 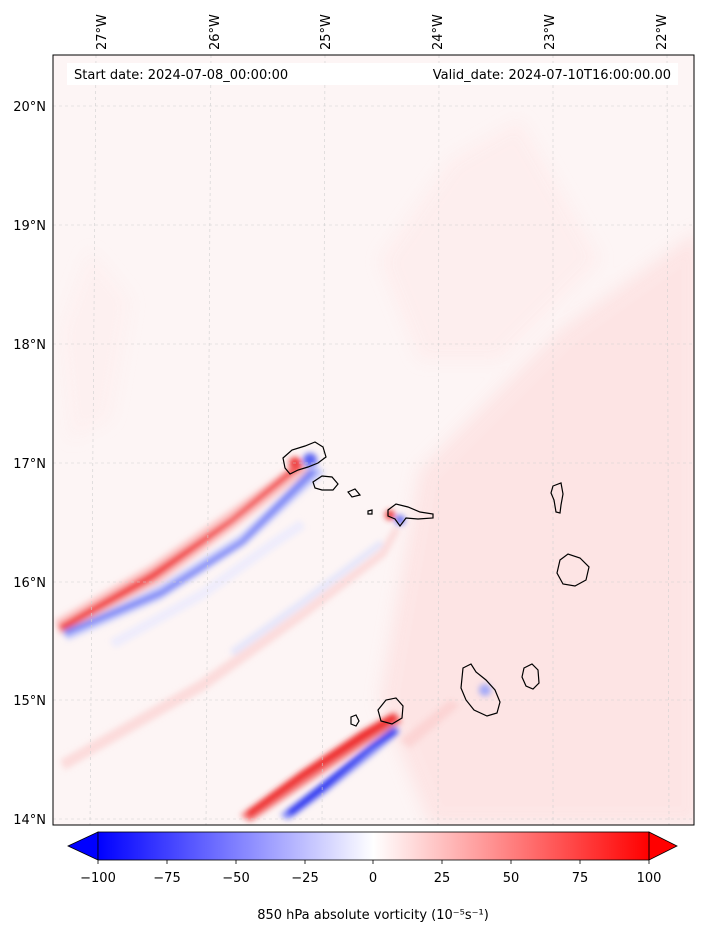 I want to click on colorbar-ticks, so click(x=373, y=862).